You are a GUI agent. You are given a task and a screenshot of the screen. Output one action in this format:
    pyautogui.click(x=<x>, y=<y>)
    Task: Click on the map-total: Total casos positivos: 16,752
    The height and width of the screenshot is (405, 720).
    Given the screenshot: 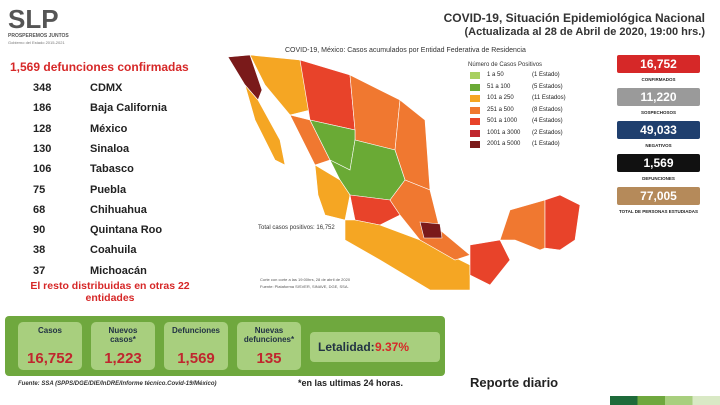 What is the action you would take?
    pyautogui.click(x=296, y=228)
    